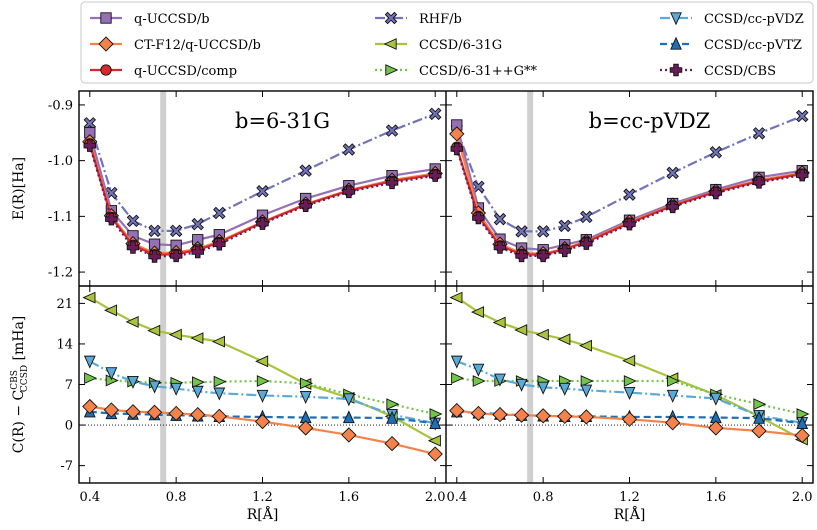  I want to click on series-line-ctf12, so click(262, 198).